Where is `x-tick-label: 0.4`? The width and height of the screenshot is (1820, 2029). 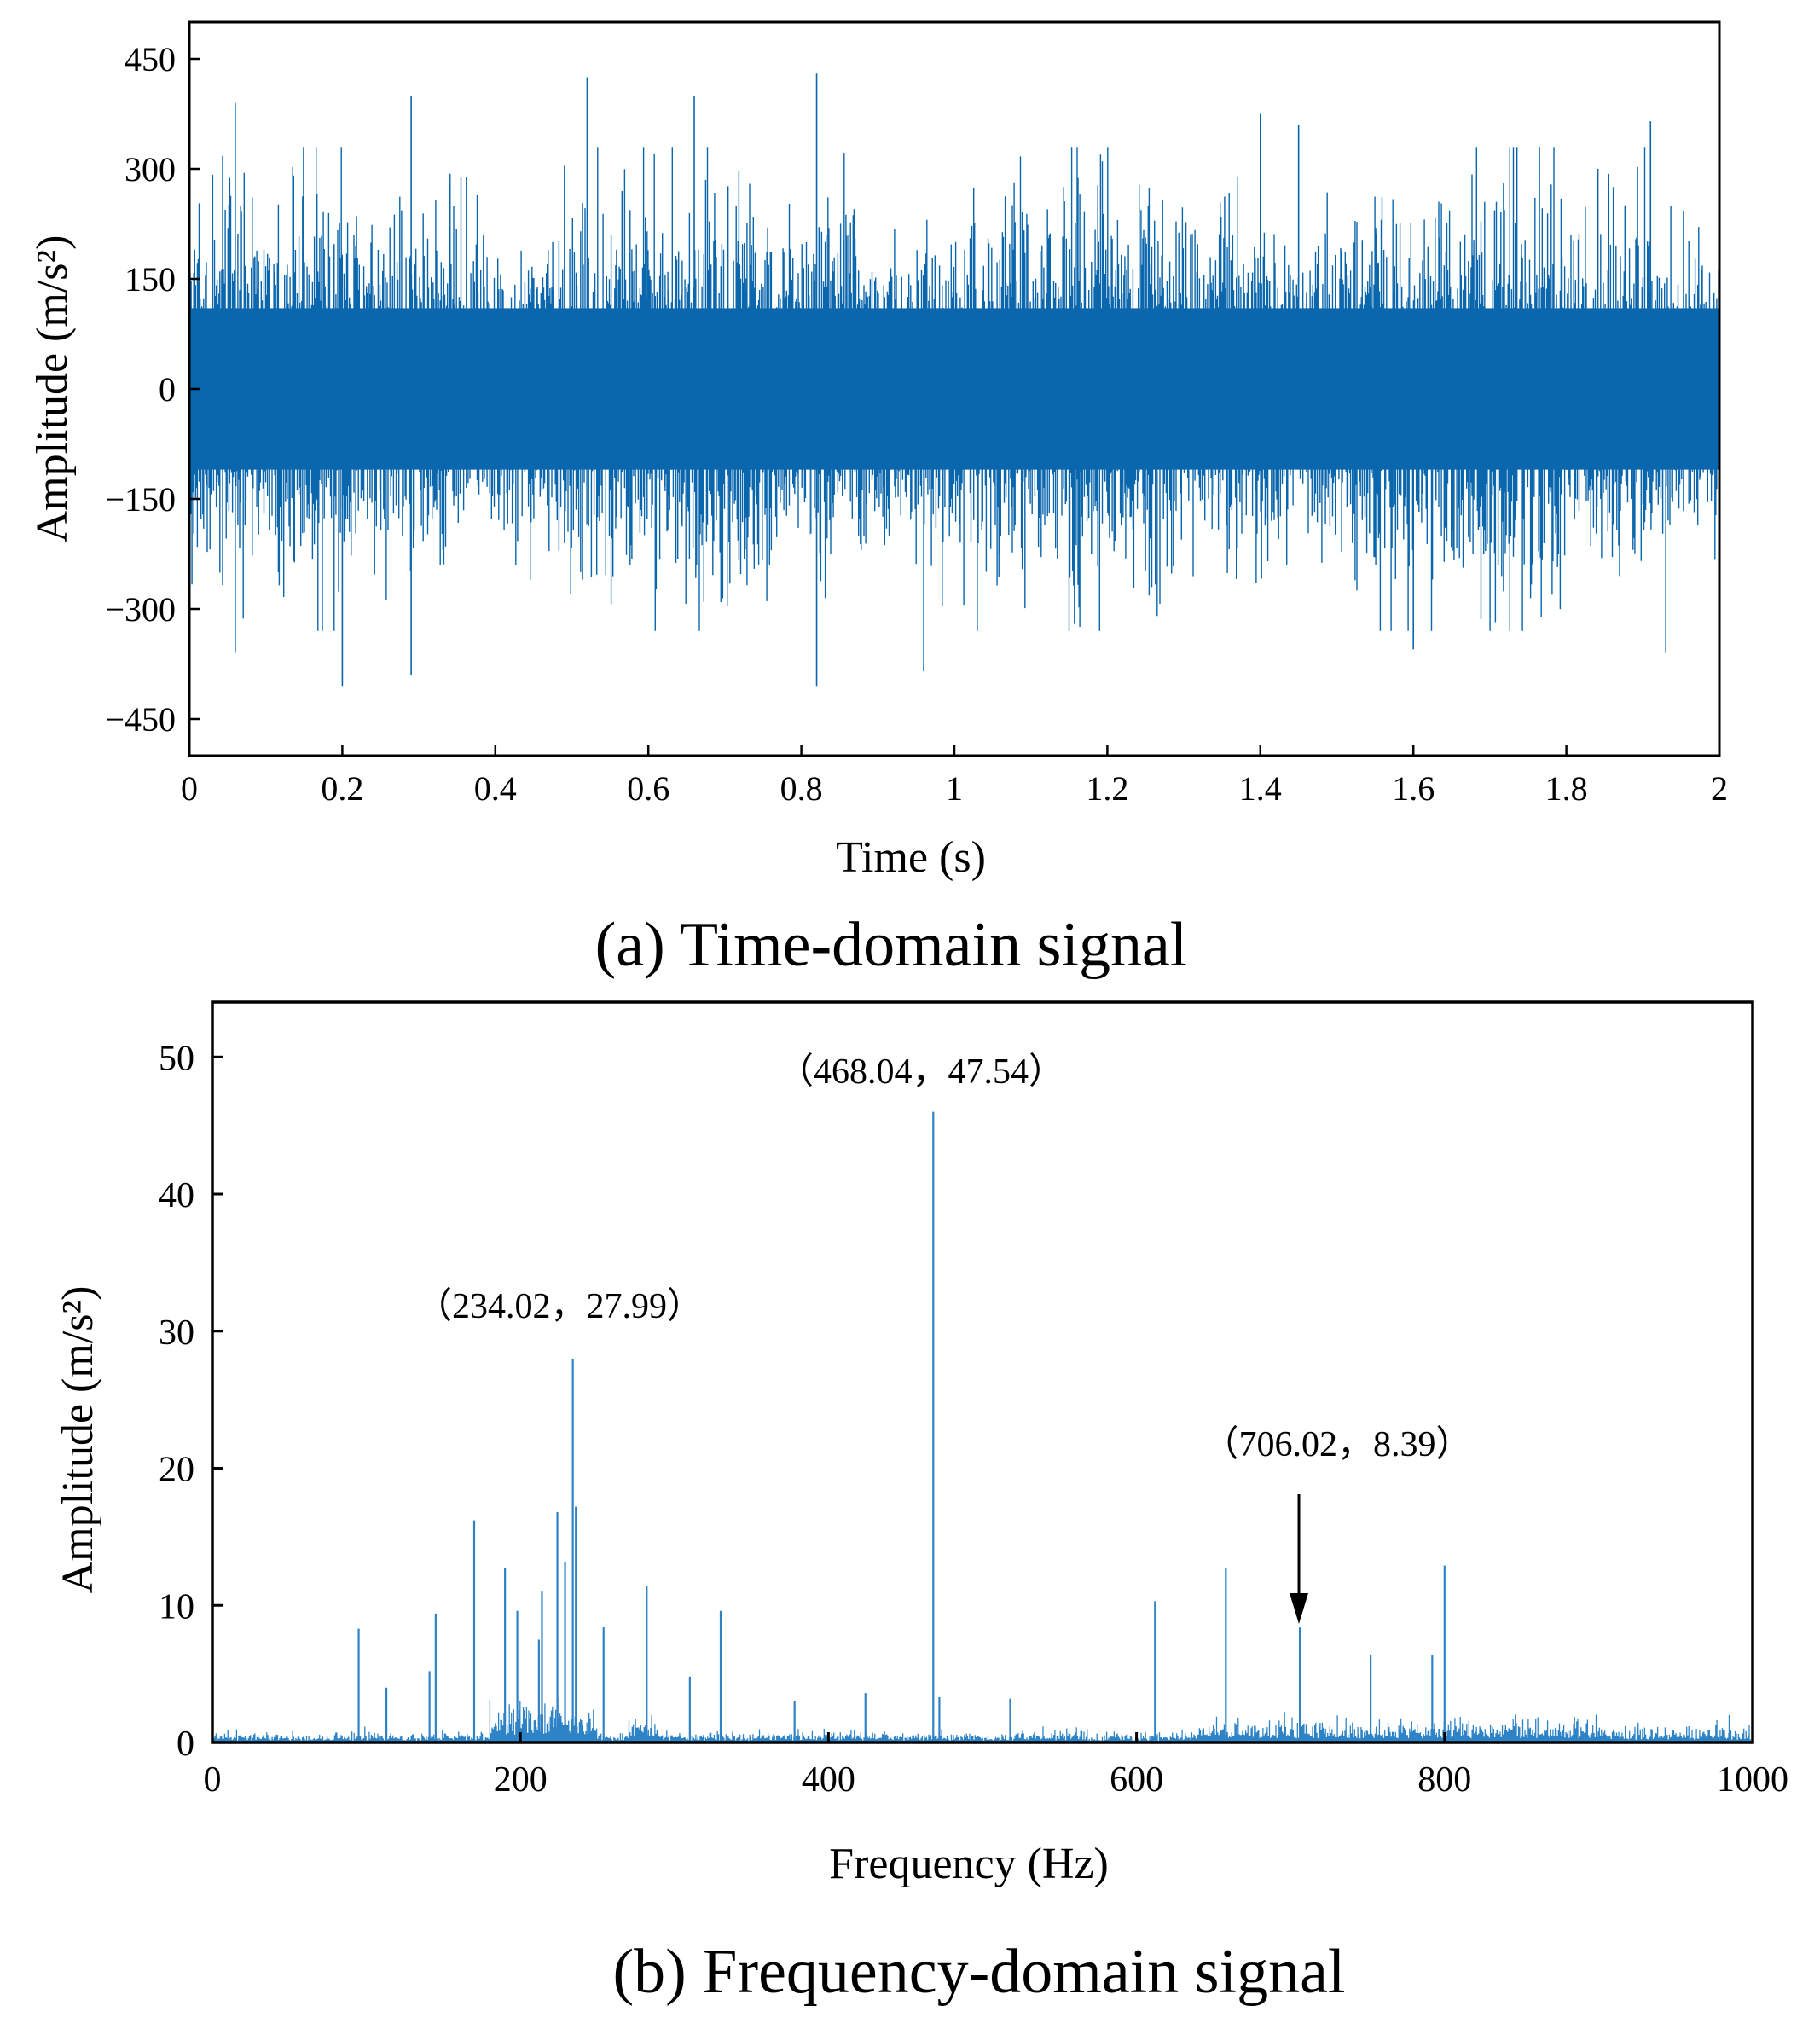
x-tick-label: 0.4 is located at coordinates (496, 788).